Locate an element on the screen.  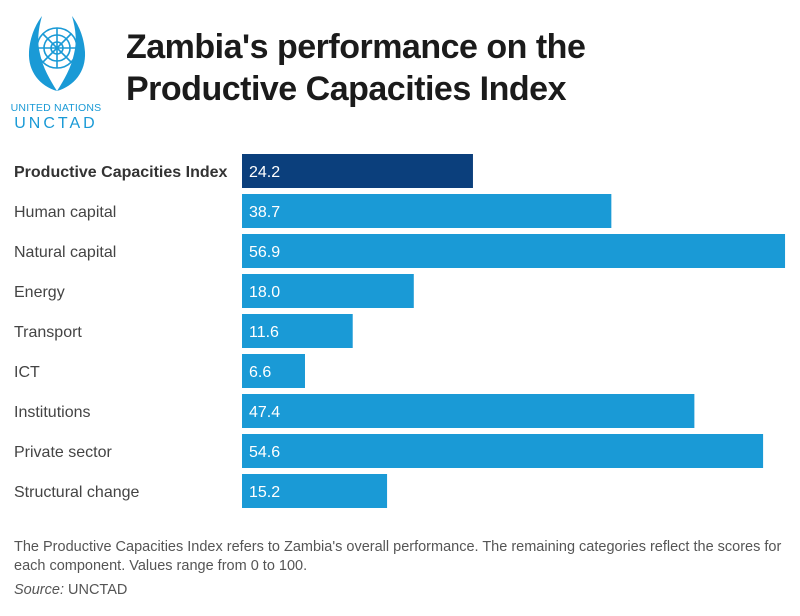
unctad-logo: UNITED NATIONS UNCTAD is located at coordinates (56, 70).